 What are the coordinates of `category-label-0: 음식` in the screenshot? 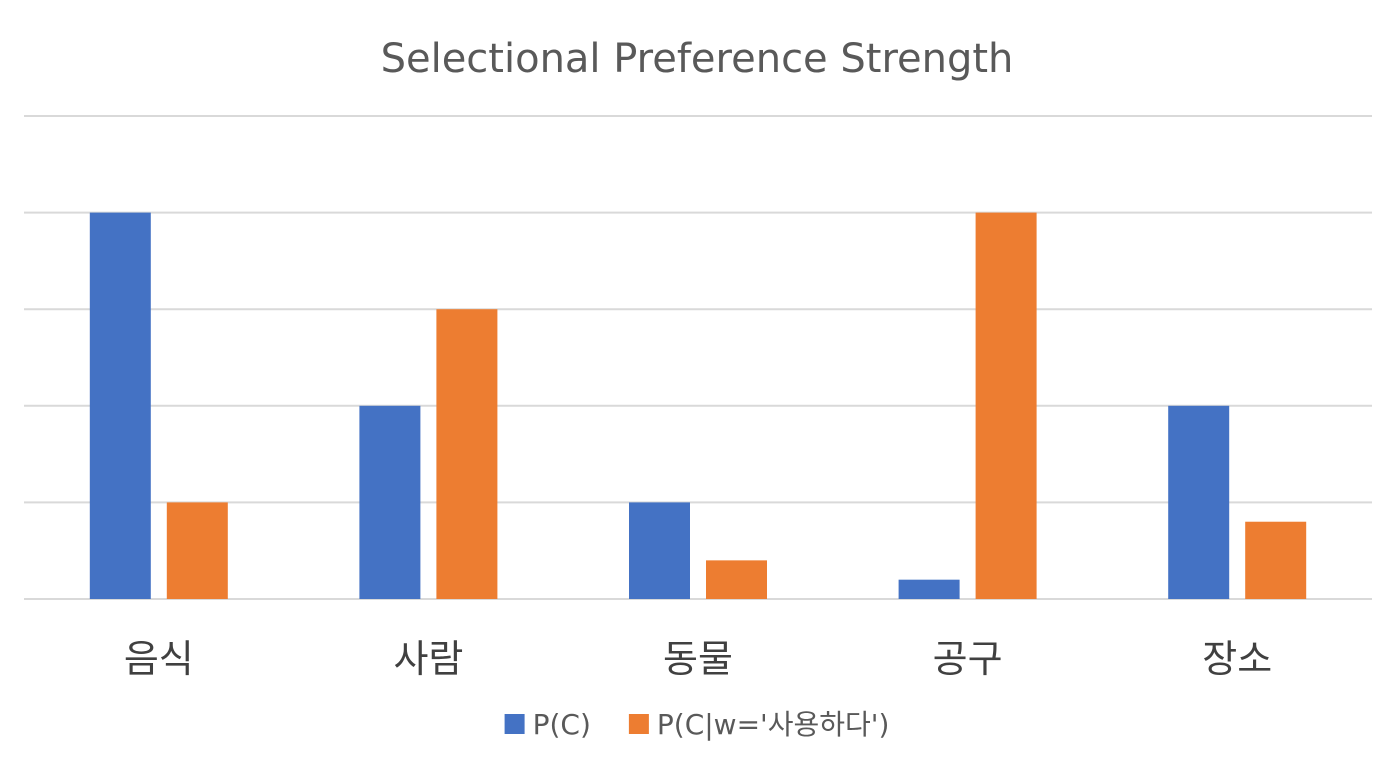 It's located at (159, 659).